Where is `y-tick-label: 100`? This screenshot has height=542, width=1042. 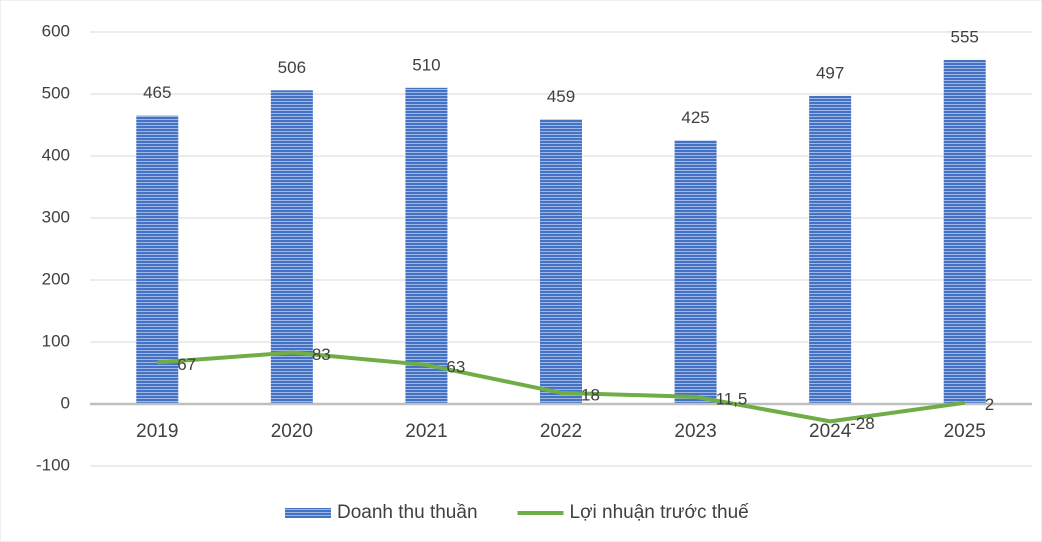 y-tick-label: 100 is located at coordinates (56, 340).